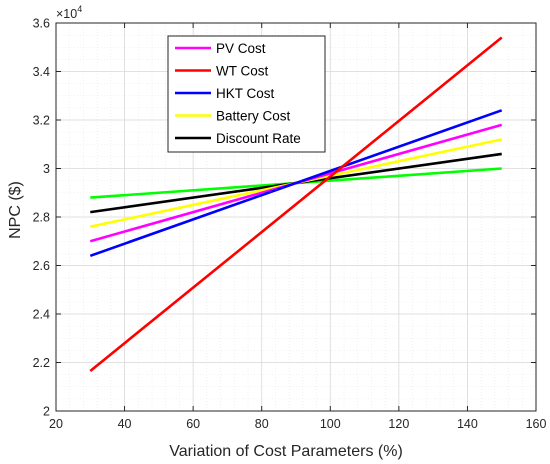 This screenshot has width=550, height=464. What do you see at coordinates (41, 363) in the screenshot?
I see `y-tick-label: 2.2` at bounding box center [41, 363].